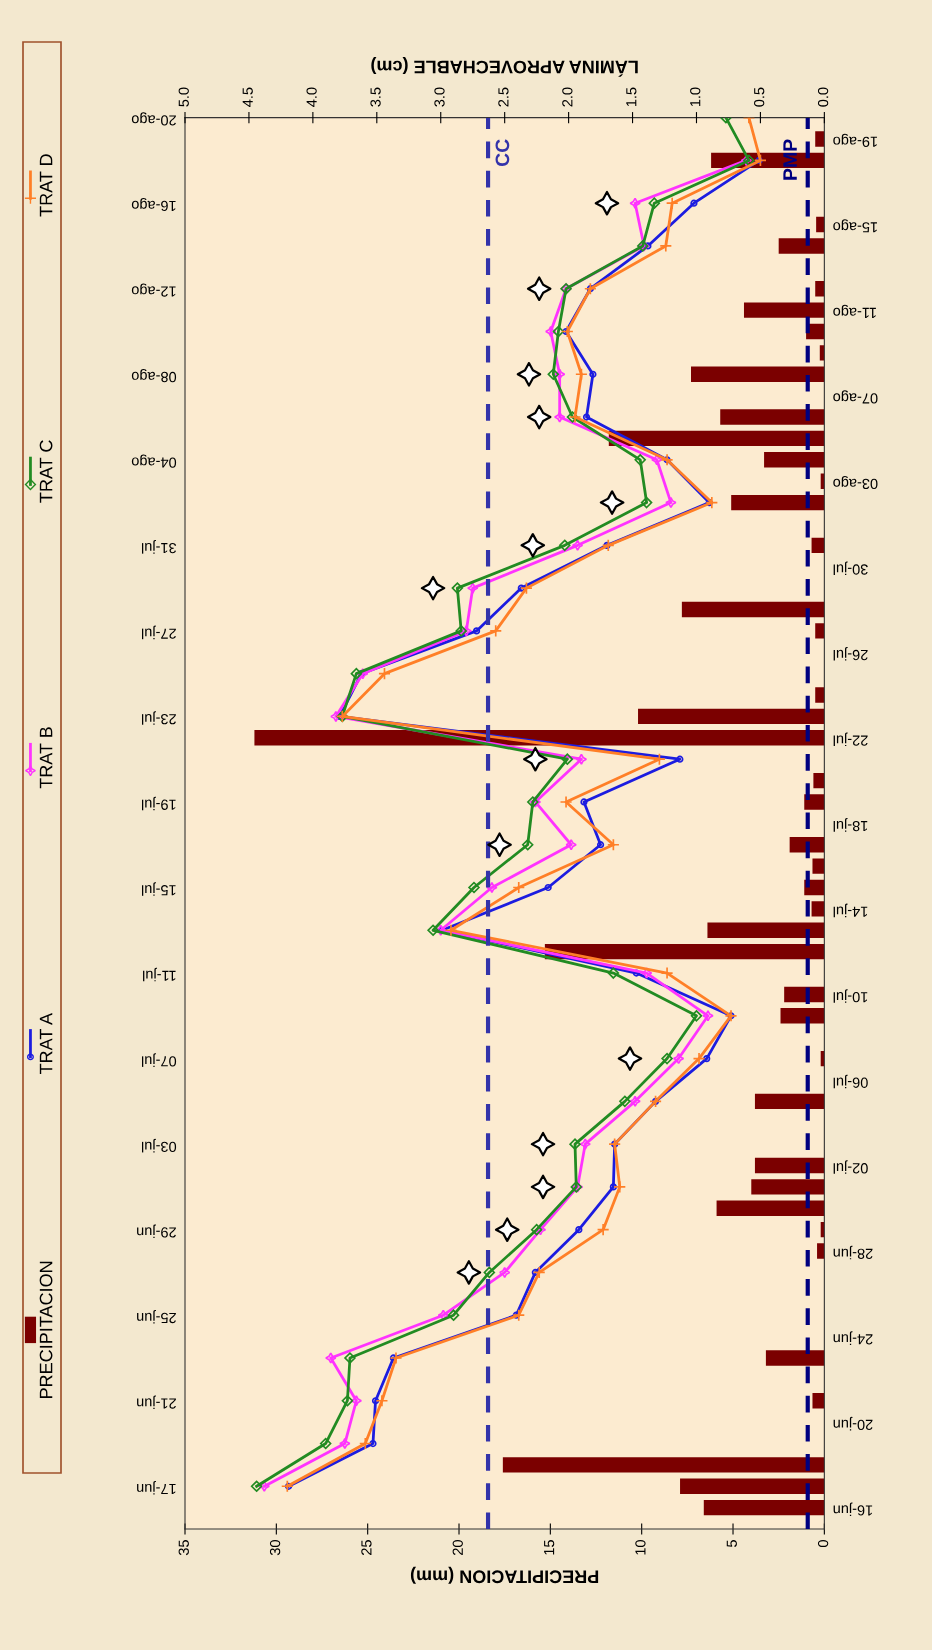  What do you see at coordinates (790, 159) in the screenshot?
I see `ref-line-label: PMP` at bounding box center [790, 159].